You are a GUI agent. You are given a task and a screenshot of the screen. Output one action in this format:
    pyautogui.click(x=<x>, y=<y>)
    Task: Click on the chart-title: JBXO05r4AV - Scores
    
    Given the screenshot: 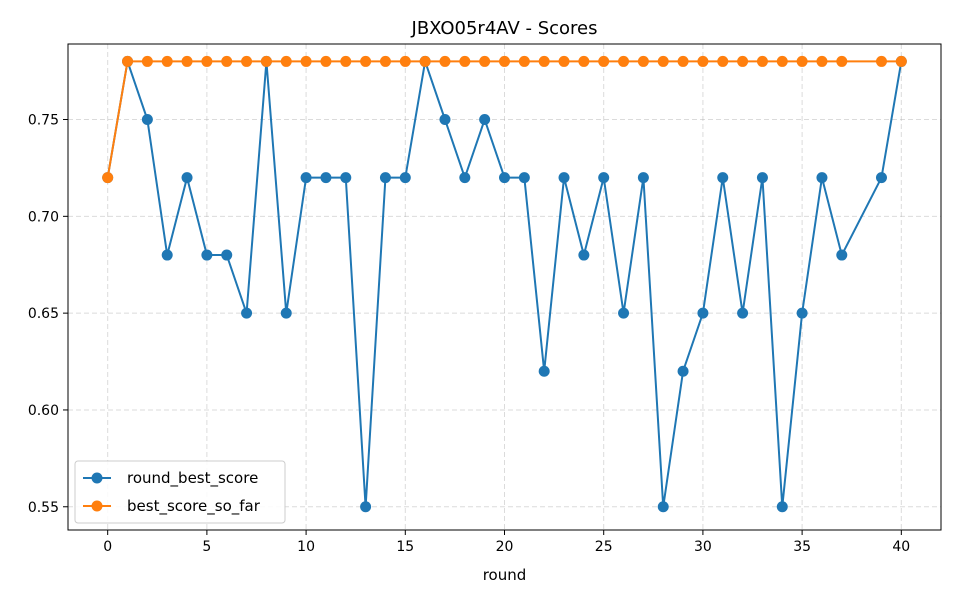 What is the action you would take?
    pyautogui.click(x=504, y=28)
    